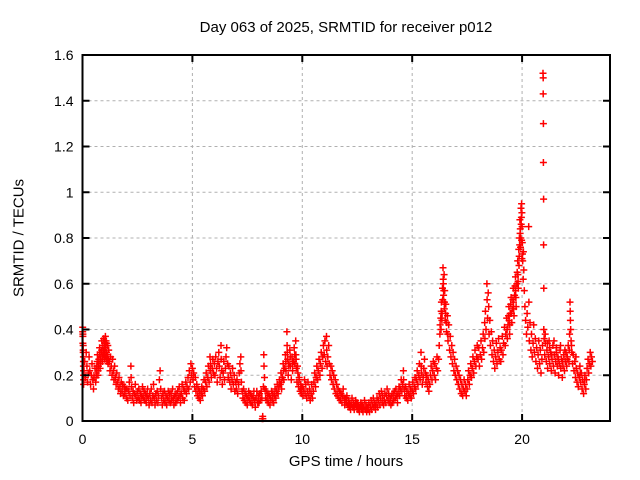 This screenshot has width=640, height=480. Describe the element at coordinates (70, 192) in the screenshot. I see `y-tick-label: 1` at that location.